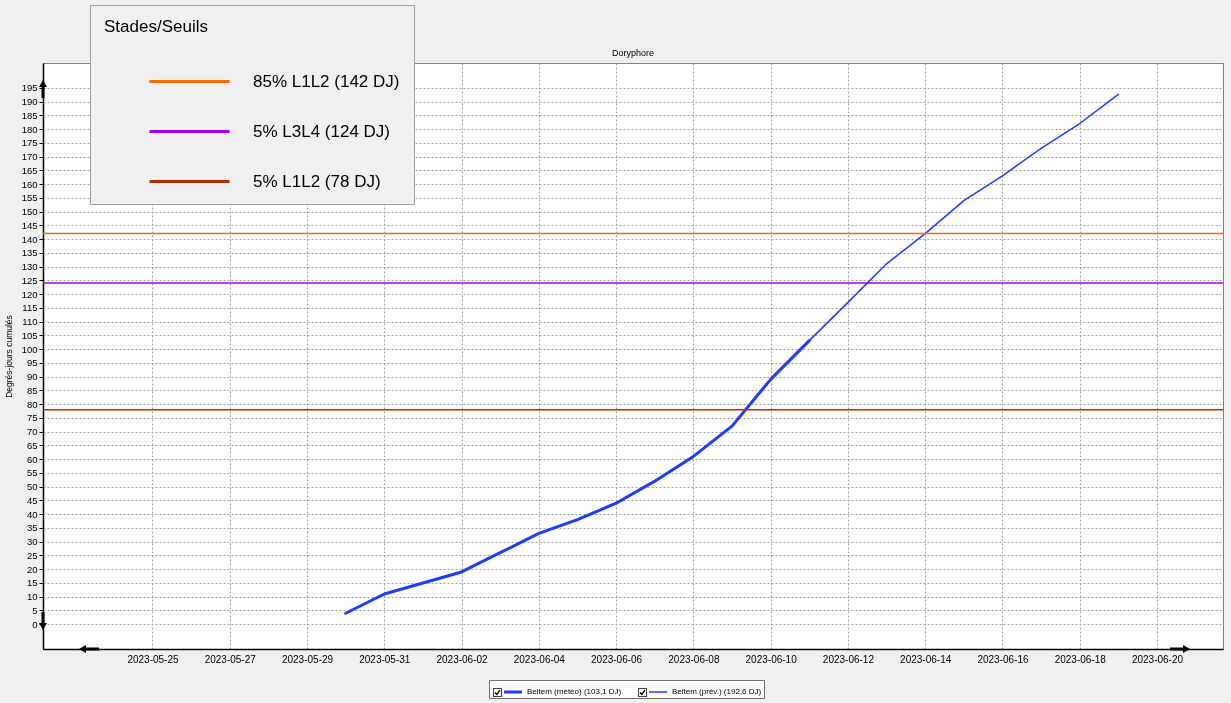 The image size is (1231, 703). Describe the element at coordinates (385, 659) in the screenshot. I see `x-tick-label: 2023-05-31` at that location.